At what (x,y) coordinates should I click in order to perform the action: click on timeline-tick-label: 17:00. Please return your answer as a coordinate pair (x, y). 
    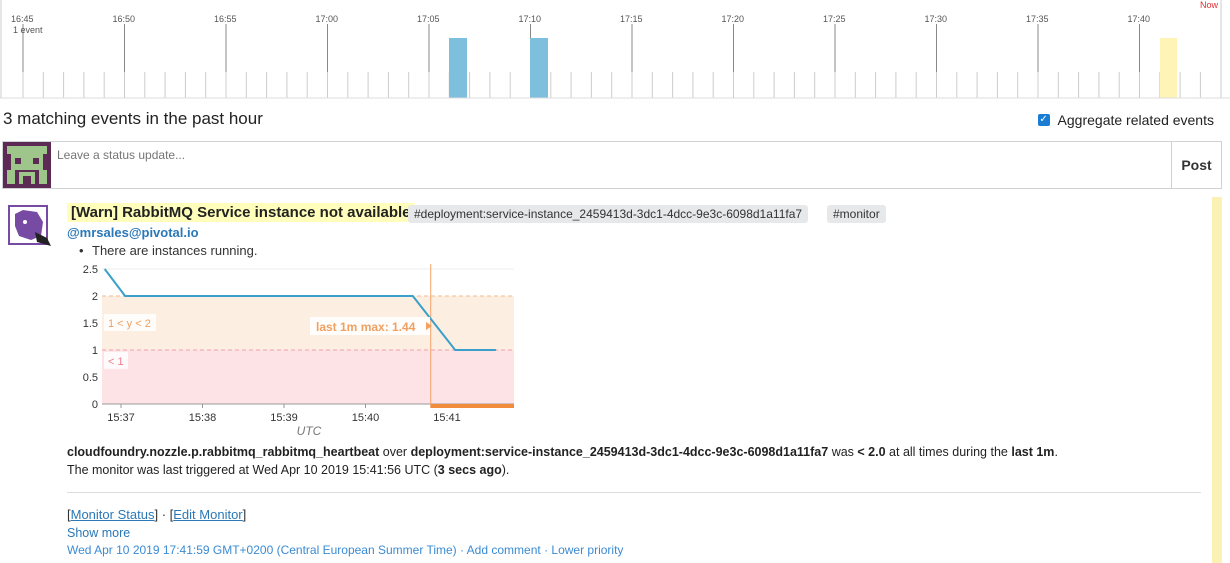
    Looking at the image, I should click on (327, 19).